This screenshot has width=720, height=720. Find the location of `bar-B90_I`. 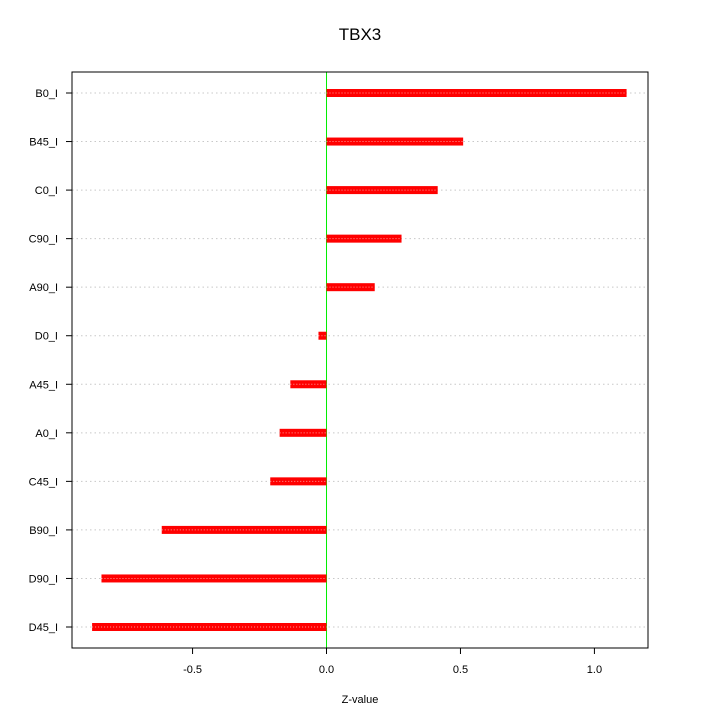

bar-B90_I is located at coordinates (244, 529).